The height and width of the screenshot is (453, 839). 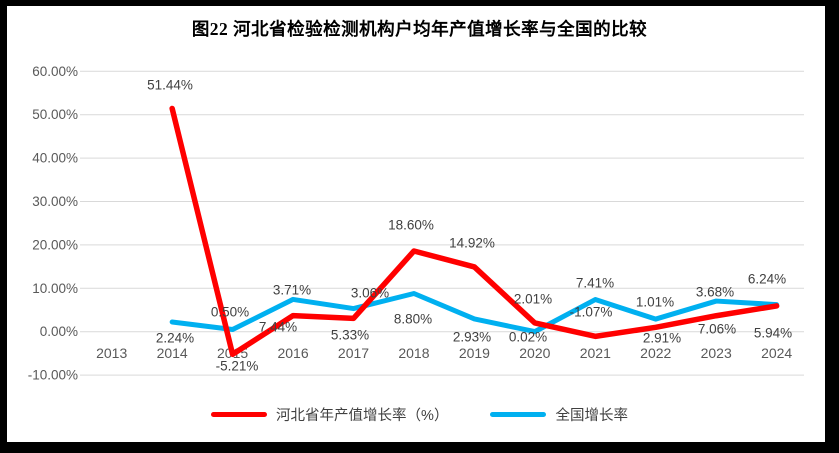 I want to click on legend-item-national: 全国增长率, so click(x=559, y=414).